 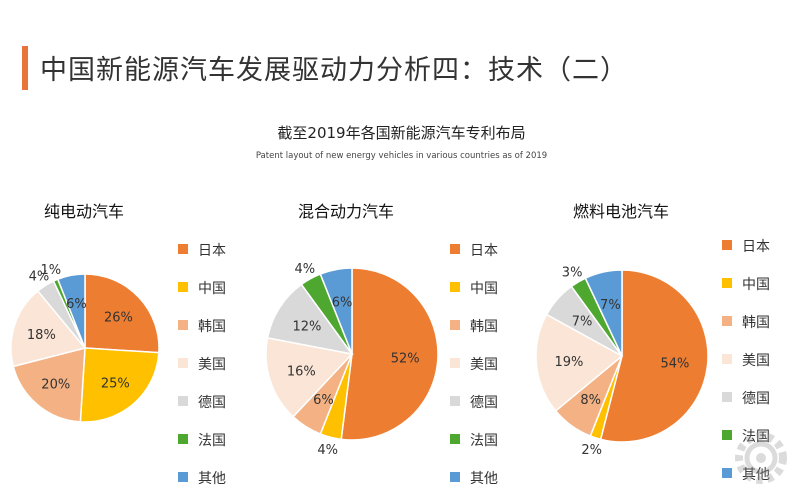 I want to click on pie-chart-fuelcell: 54% 2% 8% 19% 7% 3% 7%, so click(x=622, y=362).